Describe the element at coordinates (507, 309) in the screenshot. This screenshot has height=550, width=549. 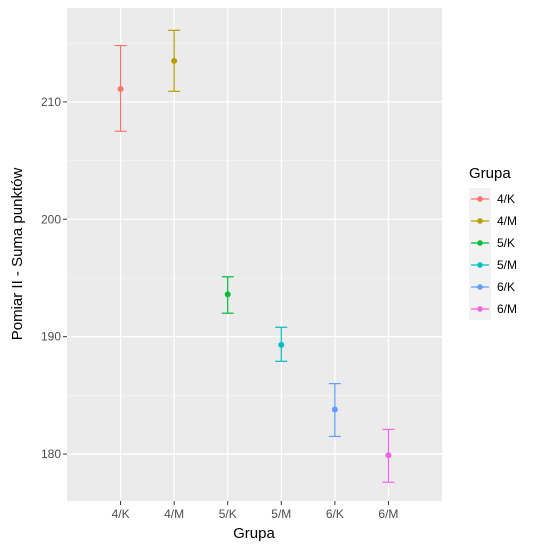
I see `legend-label: 6/M` at that location.